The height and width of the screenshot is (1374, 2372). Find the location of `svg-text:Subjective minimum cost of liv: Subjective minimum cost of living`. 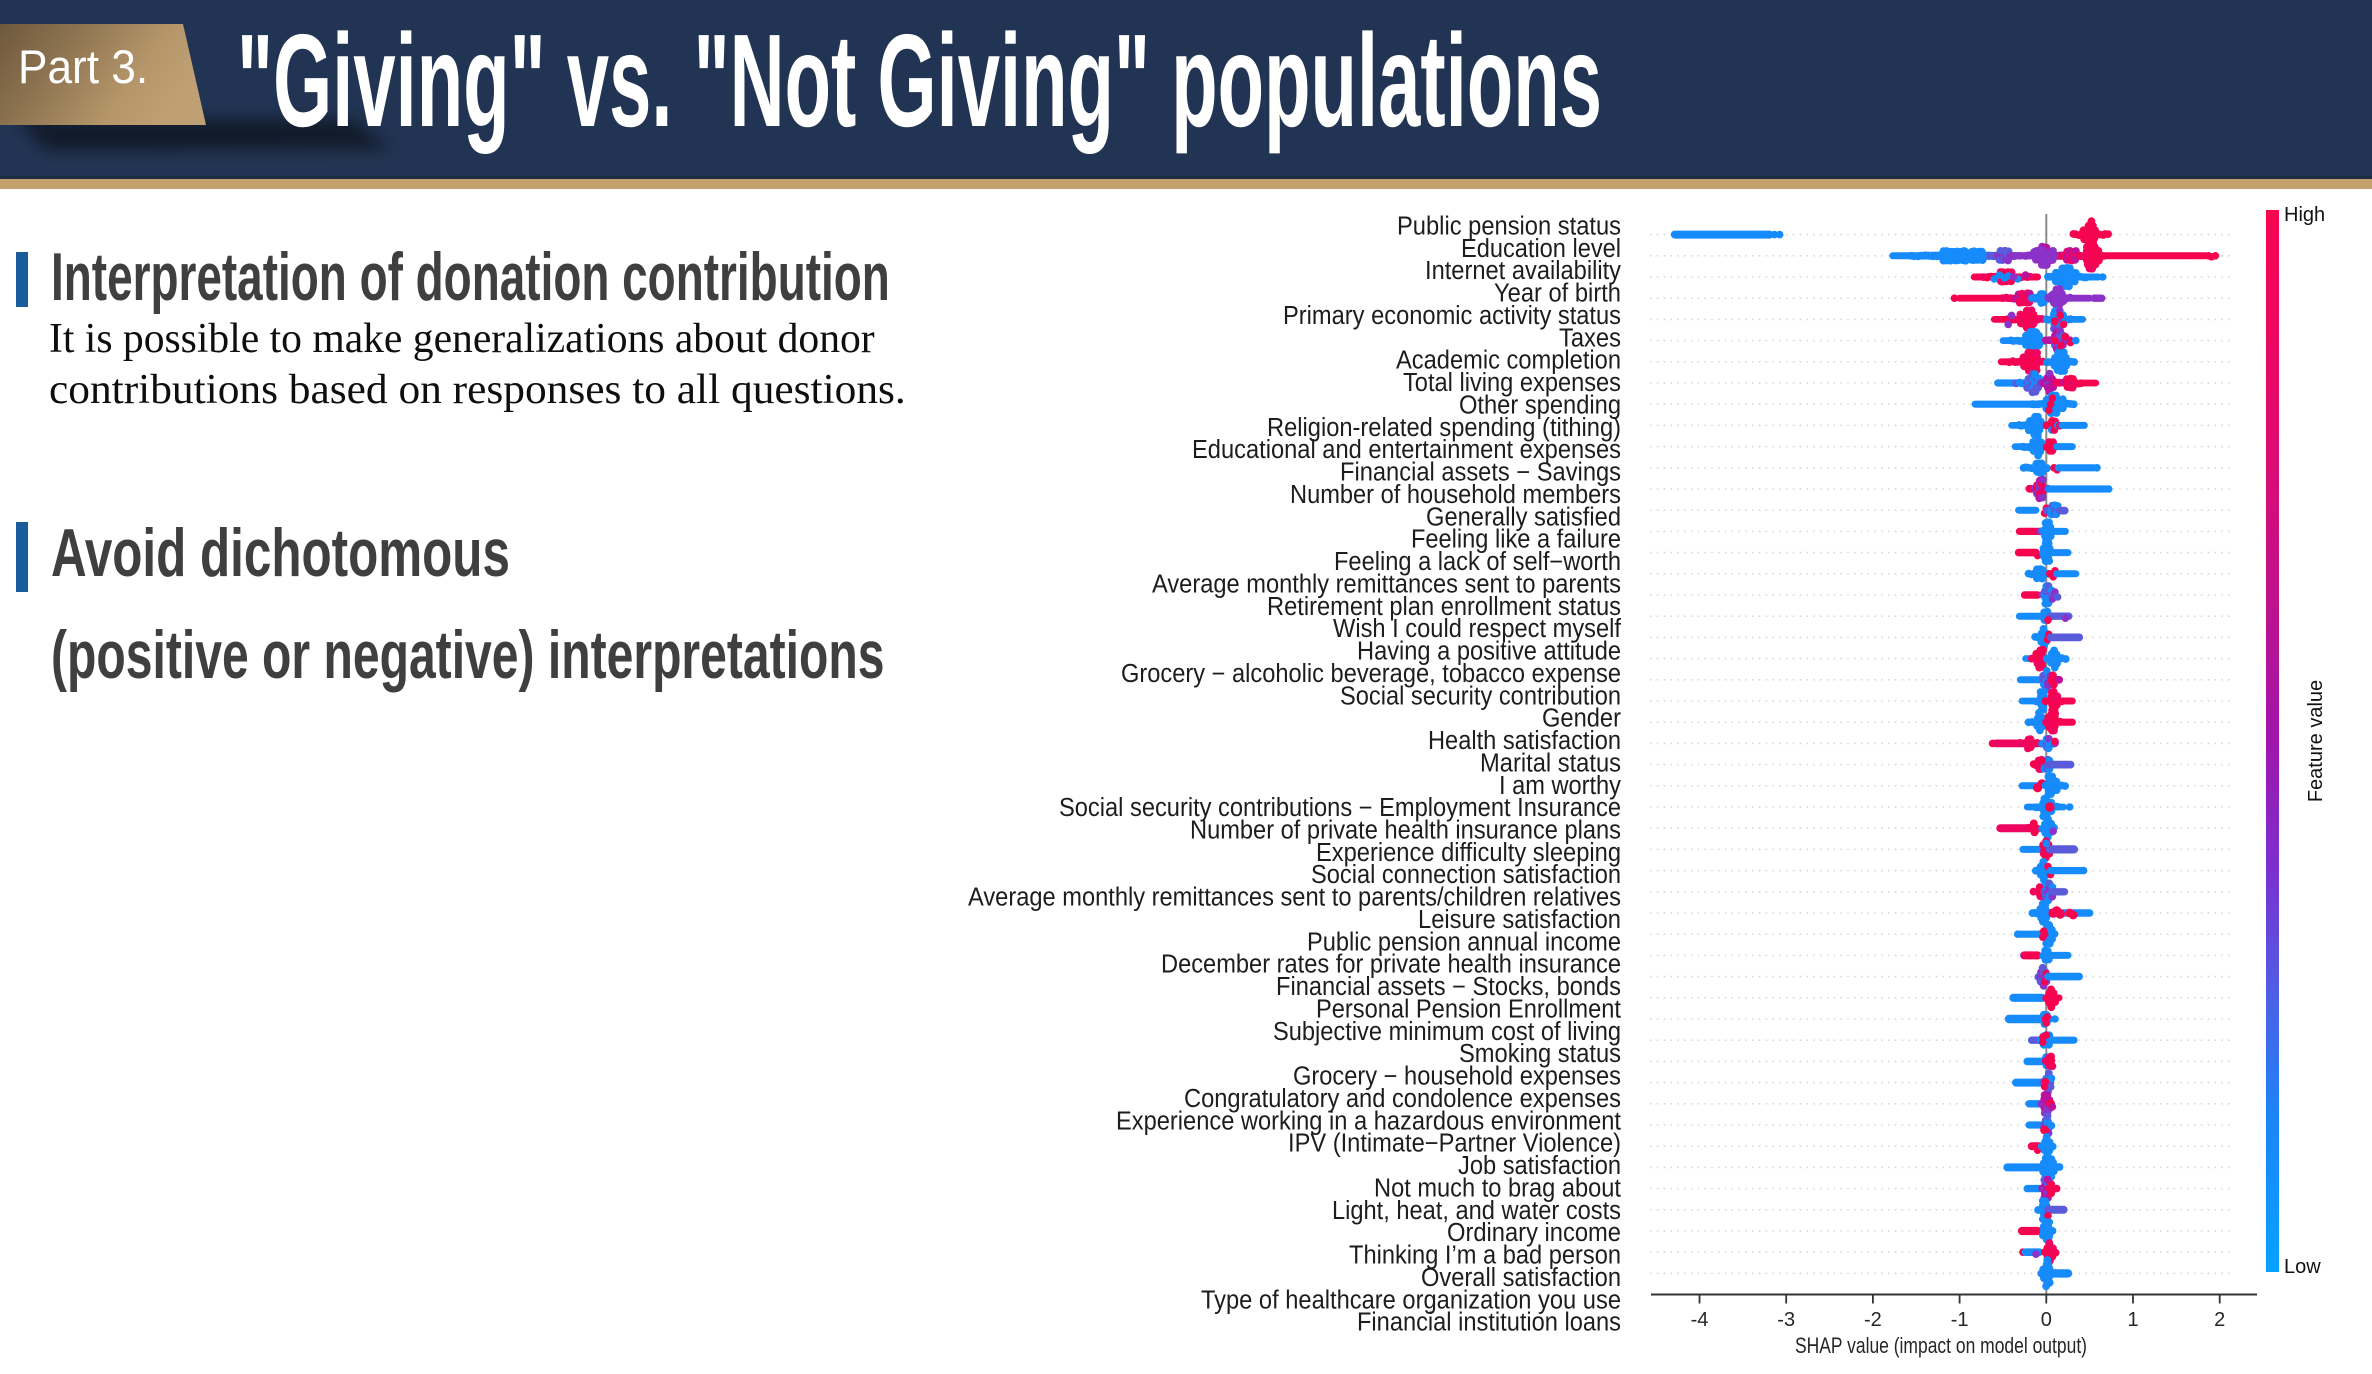

svg-text:Subjective minimum cost of liv: Subjective minimum cost of living is located at coordinates (1447, 1032).